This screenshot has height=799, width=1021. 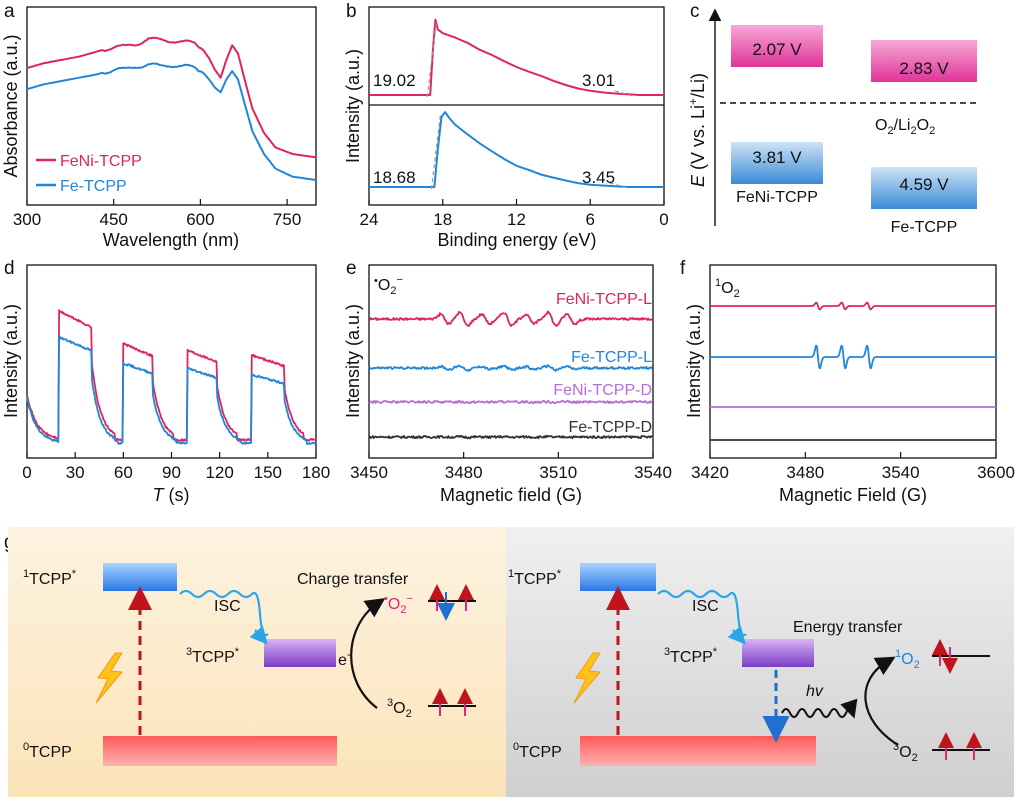 What do you see at coordinates (50, 579) in the screenshot?
I see `left-s1-text: TCPP` at bounding box center [50, 579].